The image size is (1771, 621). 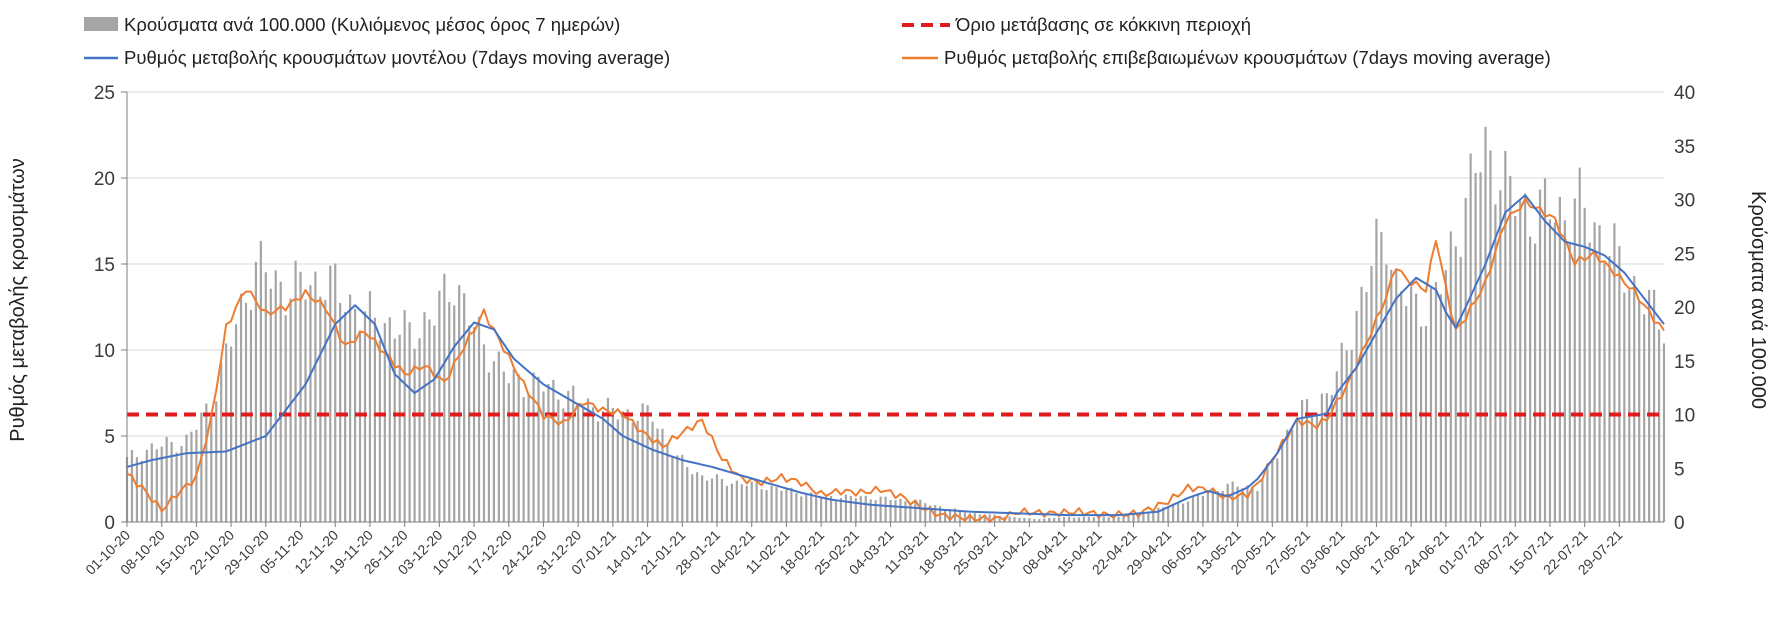 What do you see at coordinates (104, 265) in the screenshot?
I see `y-left-tick-label: 15` at bounding box center [104, 265].